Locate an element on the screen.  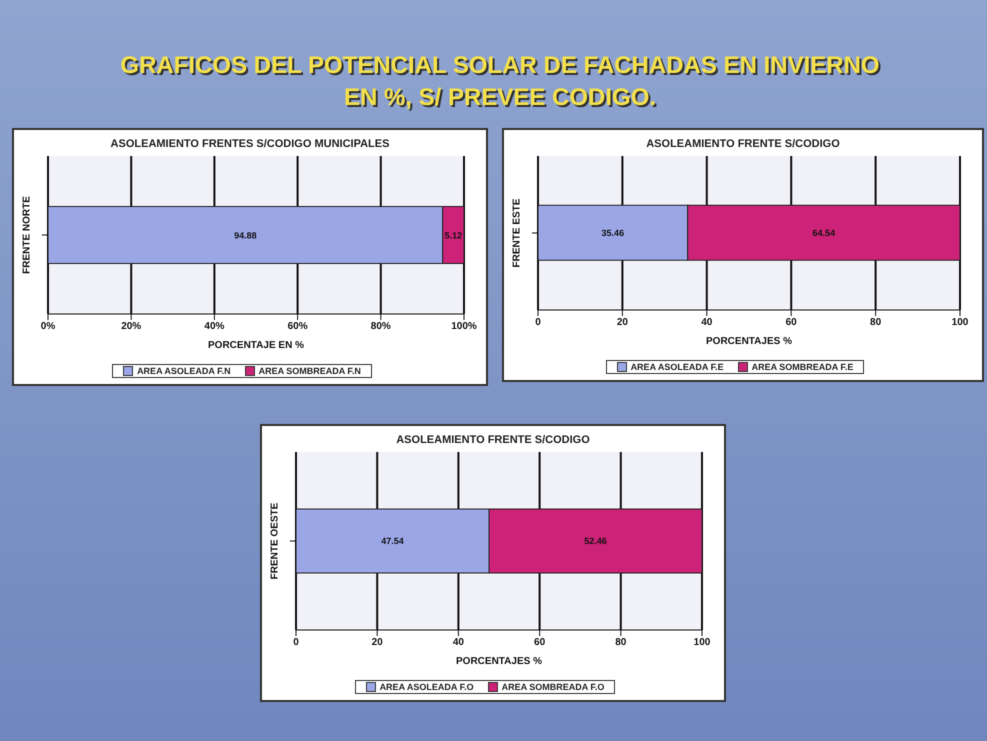
data-label: 64.54 is located at coordinates (824, 233).